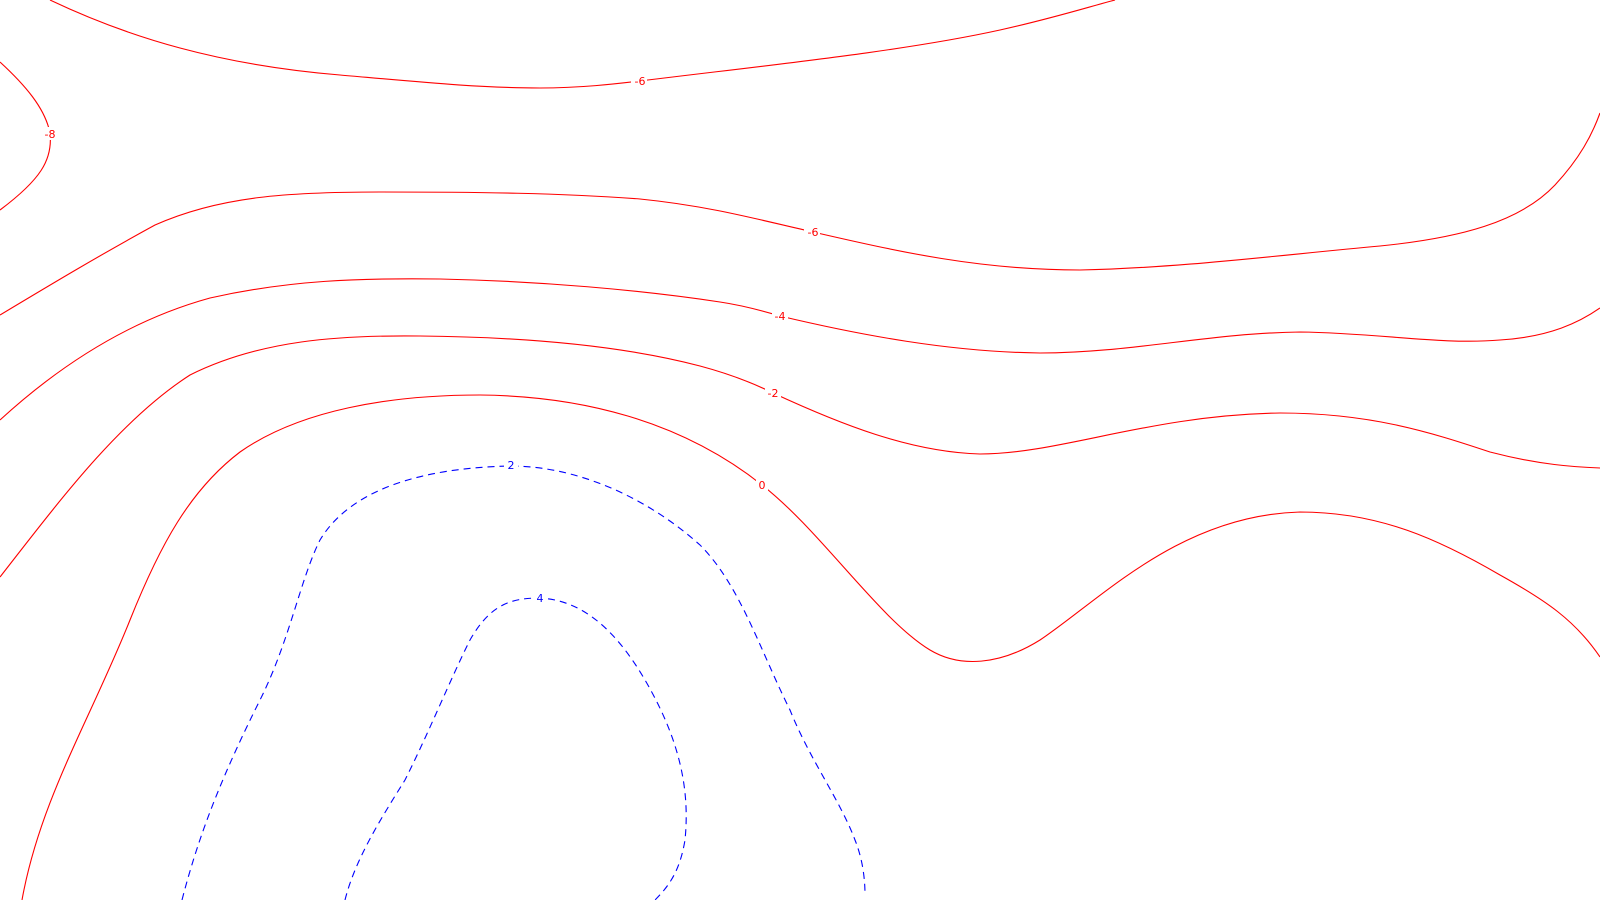 The width and height of the screenshot is (1600, 900). I want to click on contour-line-minus-6-top: -6, so click(582, 44).